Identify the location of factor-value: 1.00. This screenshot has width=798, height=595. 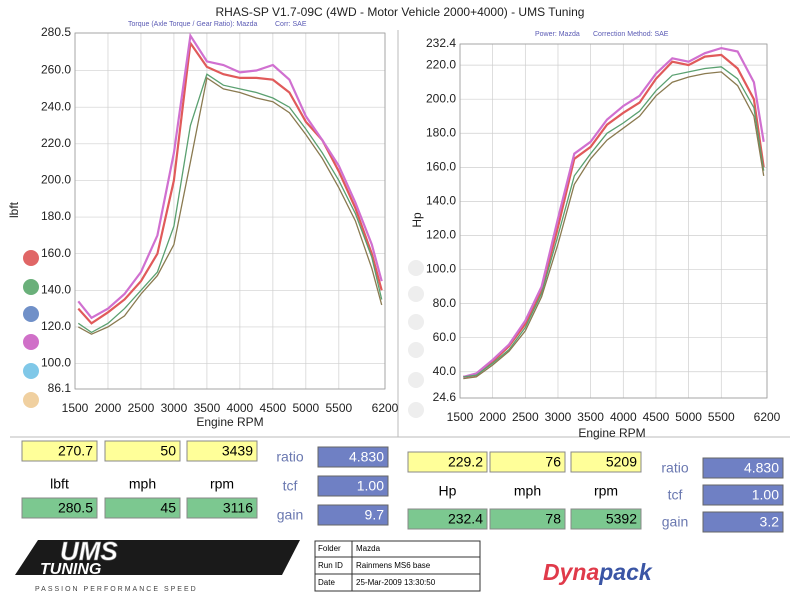
(370, 486).